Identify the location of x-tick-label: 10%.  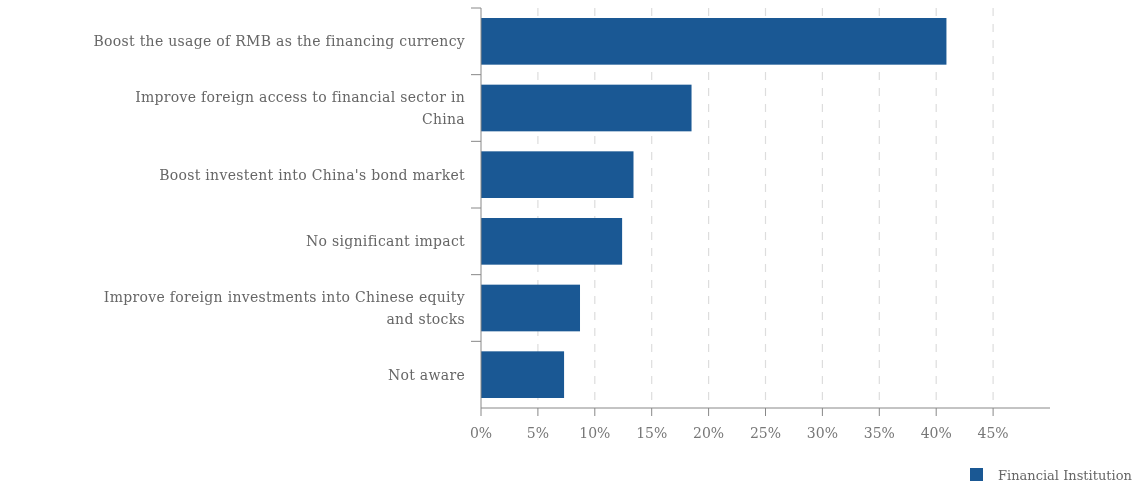
(595, 433).